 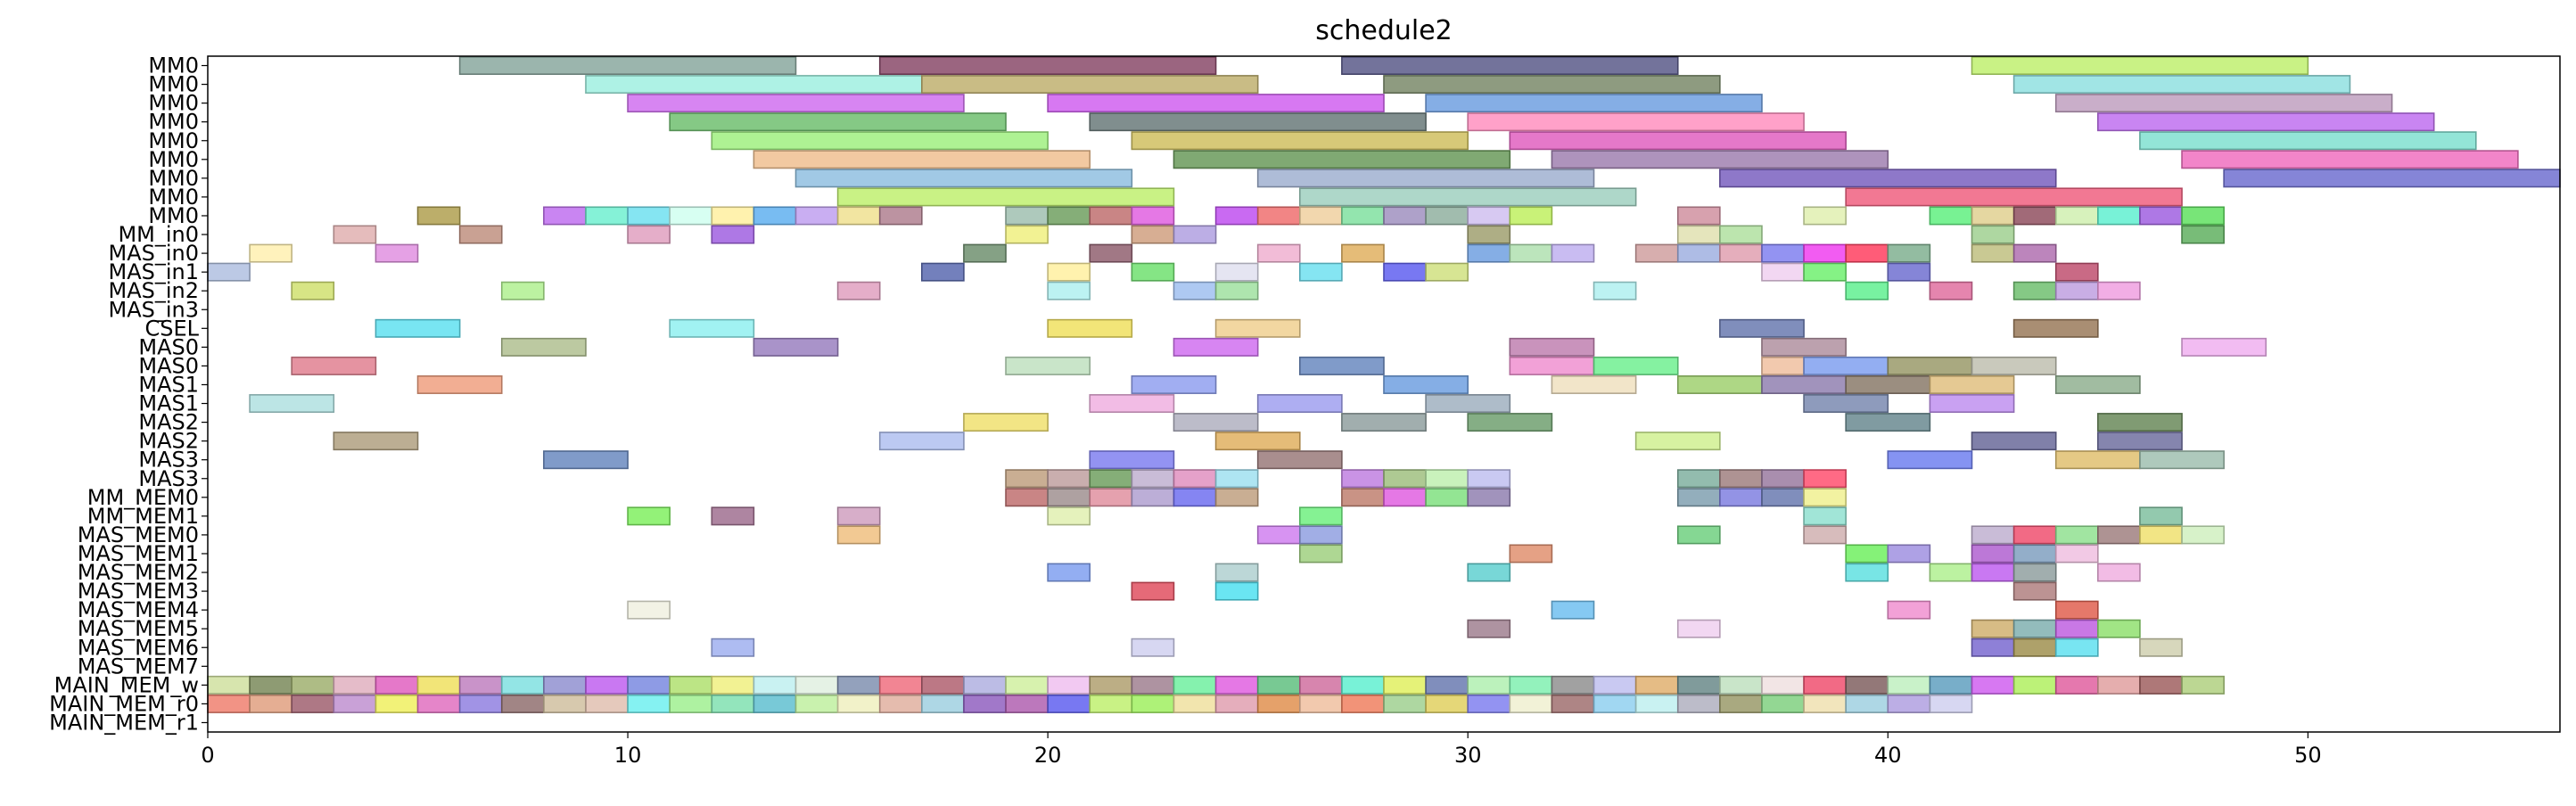 What do you see at coordinates (168, 403) in the screenshot?
I see `row-label: MAS1` at bounding box center [168, 403].